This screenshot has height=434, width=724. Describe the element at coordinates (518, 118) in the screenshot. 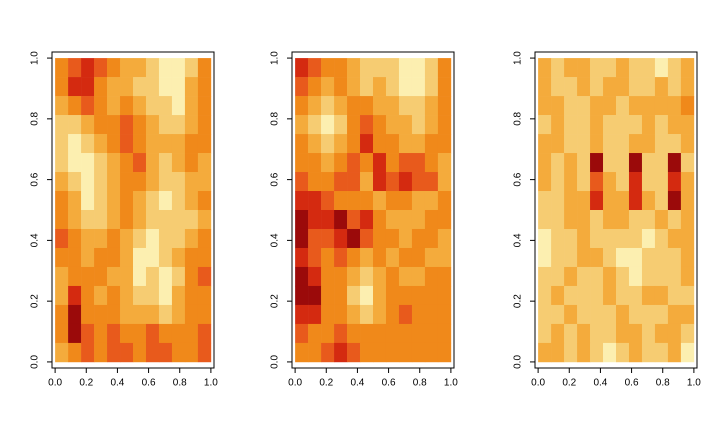

I see `y-tick-label: 0.8` at that location.